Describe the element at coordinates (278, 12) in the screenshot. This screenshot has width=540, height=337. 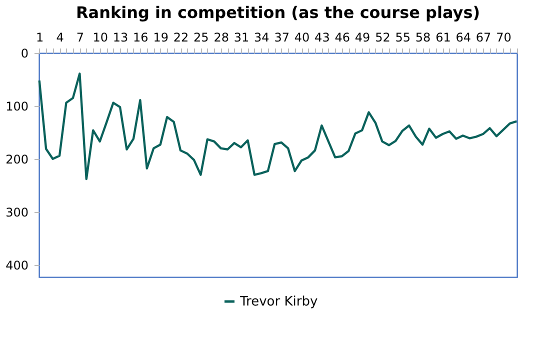
I see `chart-title: Ranking in competition (as the course plays)` at that location.